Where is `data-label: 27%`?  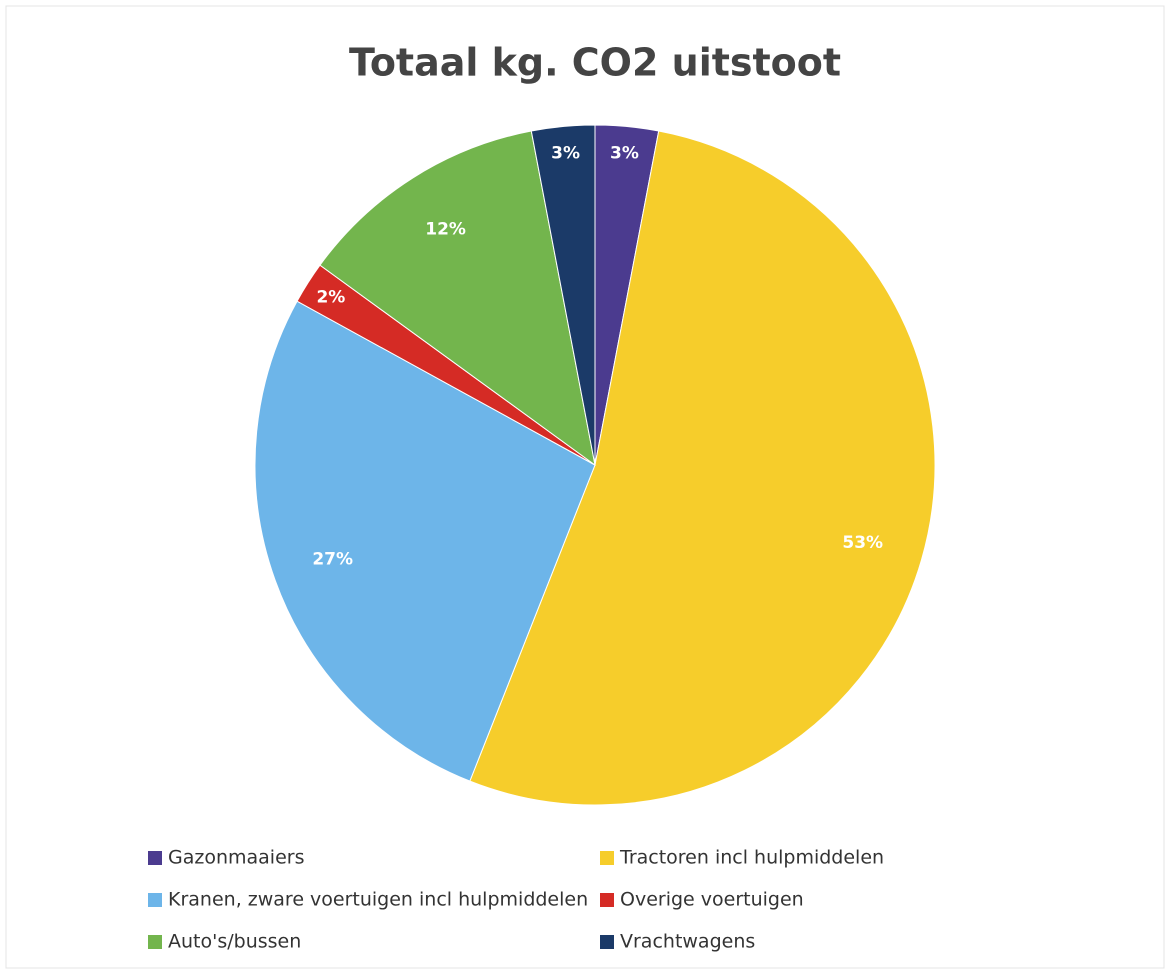
data-label: 27% is located at coordinates (332, 559).